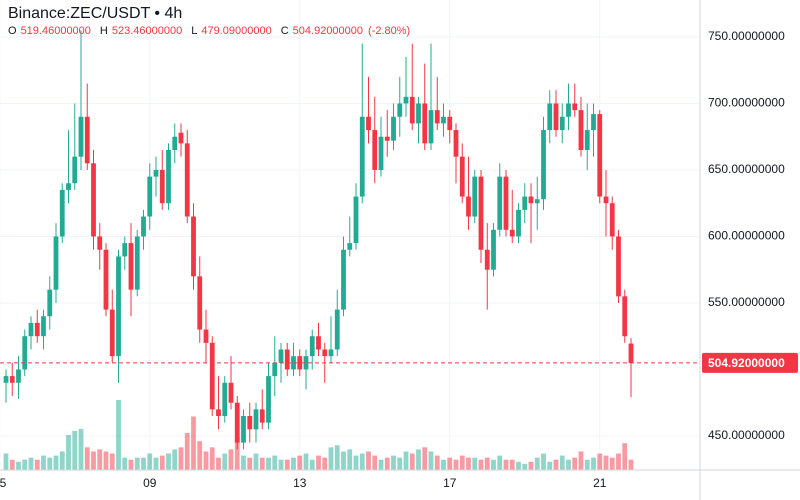  Describe the element at coordinates (12, 31) in the screenshot. I see `legend-key: O` at that location.